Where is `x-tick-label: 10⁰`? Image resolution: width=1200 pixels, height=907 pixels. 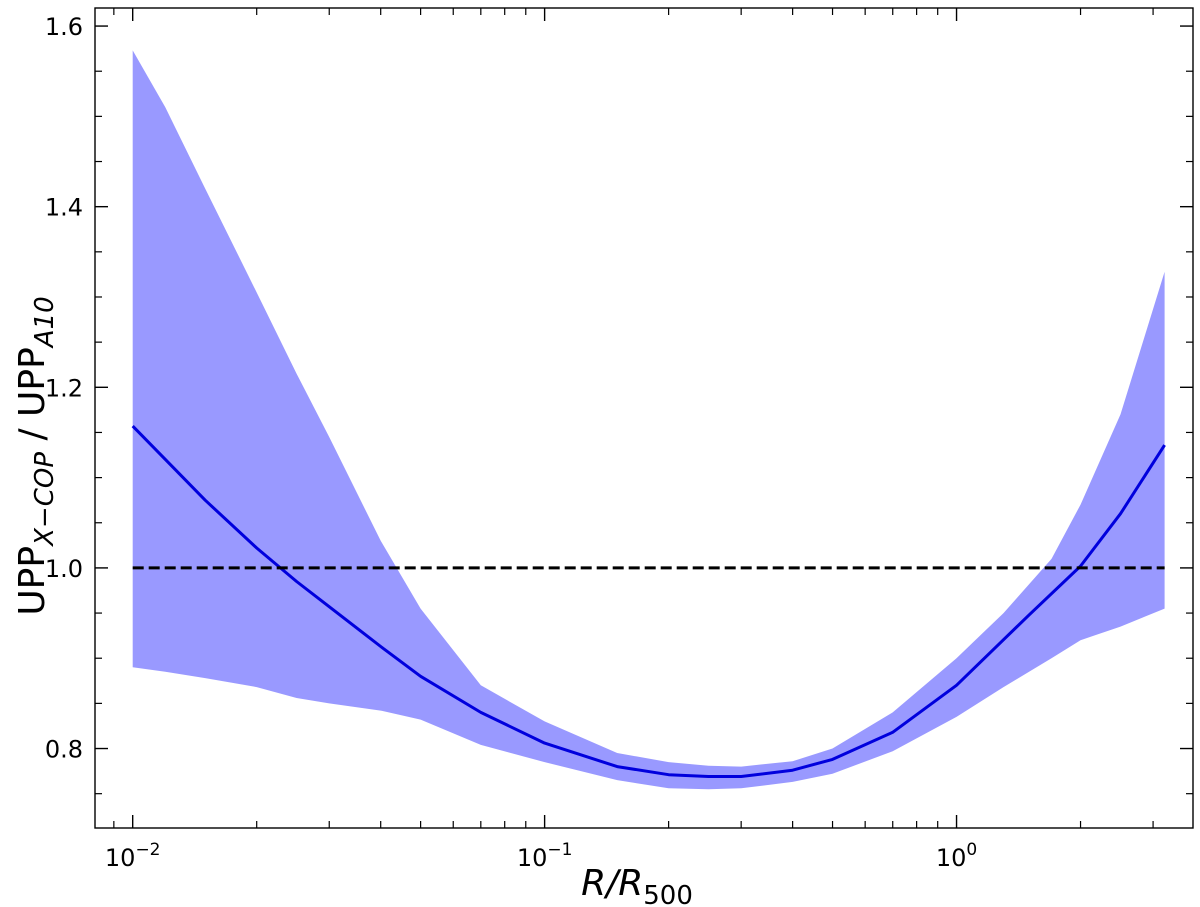 x-tick-label: 10⁰ is located at coordinates (956, 856).